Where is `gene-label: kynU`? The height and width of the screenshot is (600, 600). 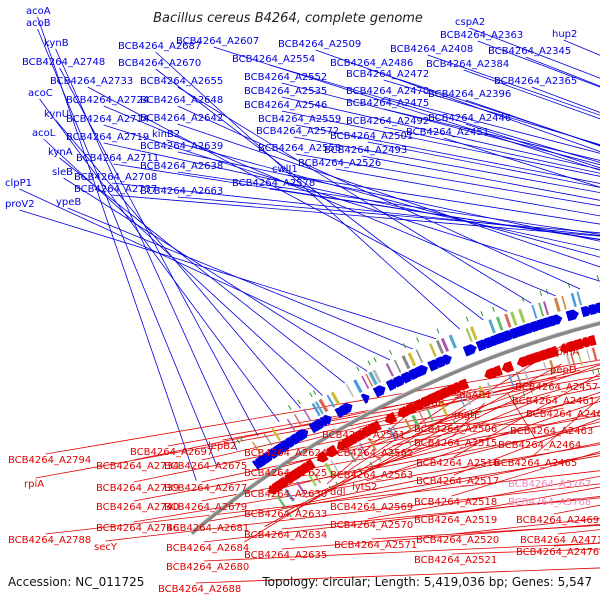
gene-label: kynU is located at coordinates (56, 114).